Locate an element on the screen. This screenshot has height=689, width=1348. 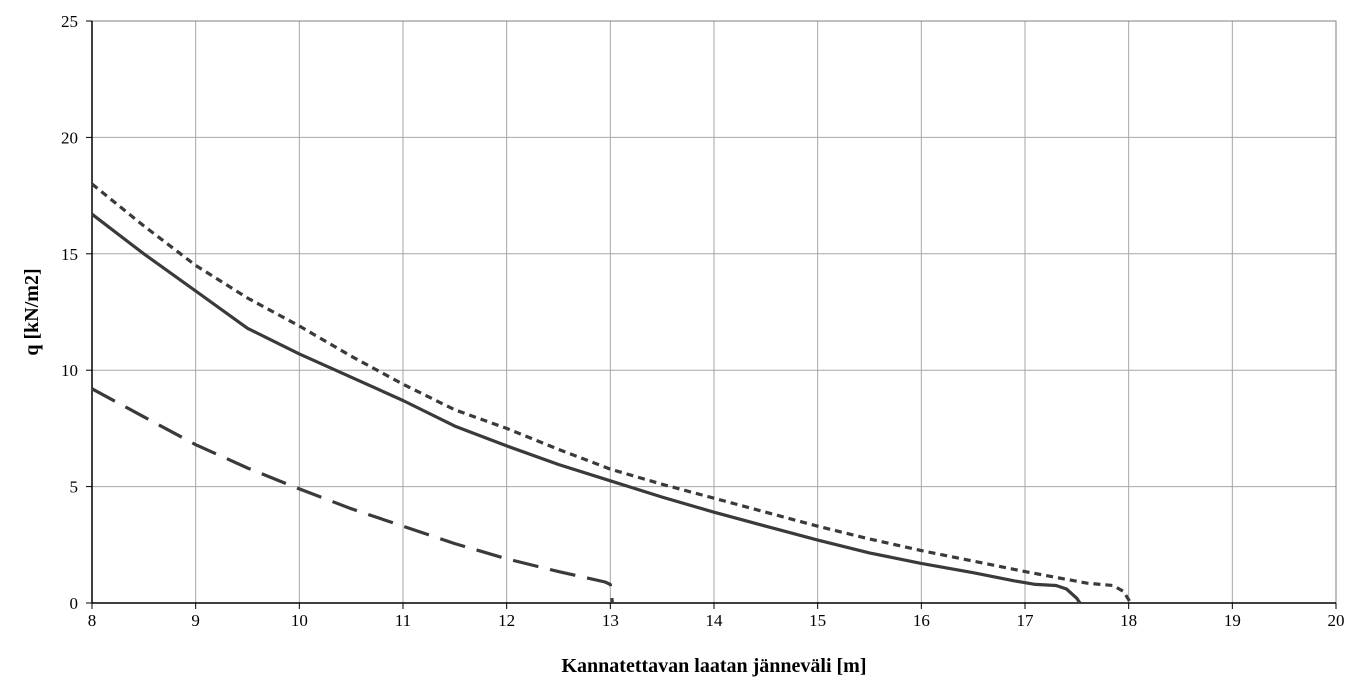
y-tick-label: 0 is located at coordinates (74, 603).